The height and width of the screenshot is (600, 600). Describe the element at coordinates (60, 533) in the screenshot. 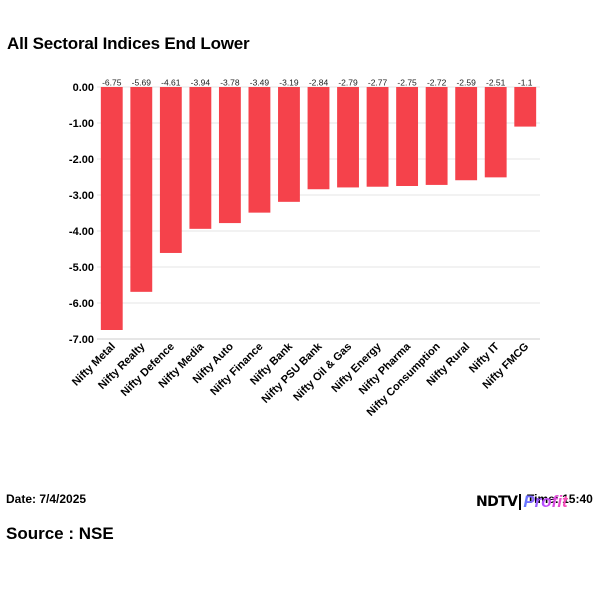

I see `source-label: Source : NSE` at that location.